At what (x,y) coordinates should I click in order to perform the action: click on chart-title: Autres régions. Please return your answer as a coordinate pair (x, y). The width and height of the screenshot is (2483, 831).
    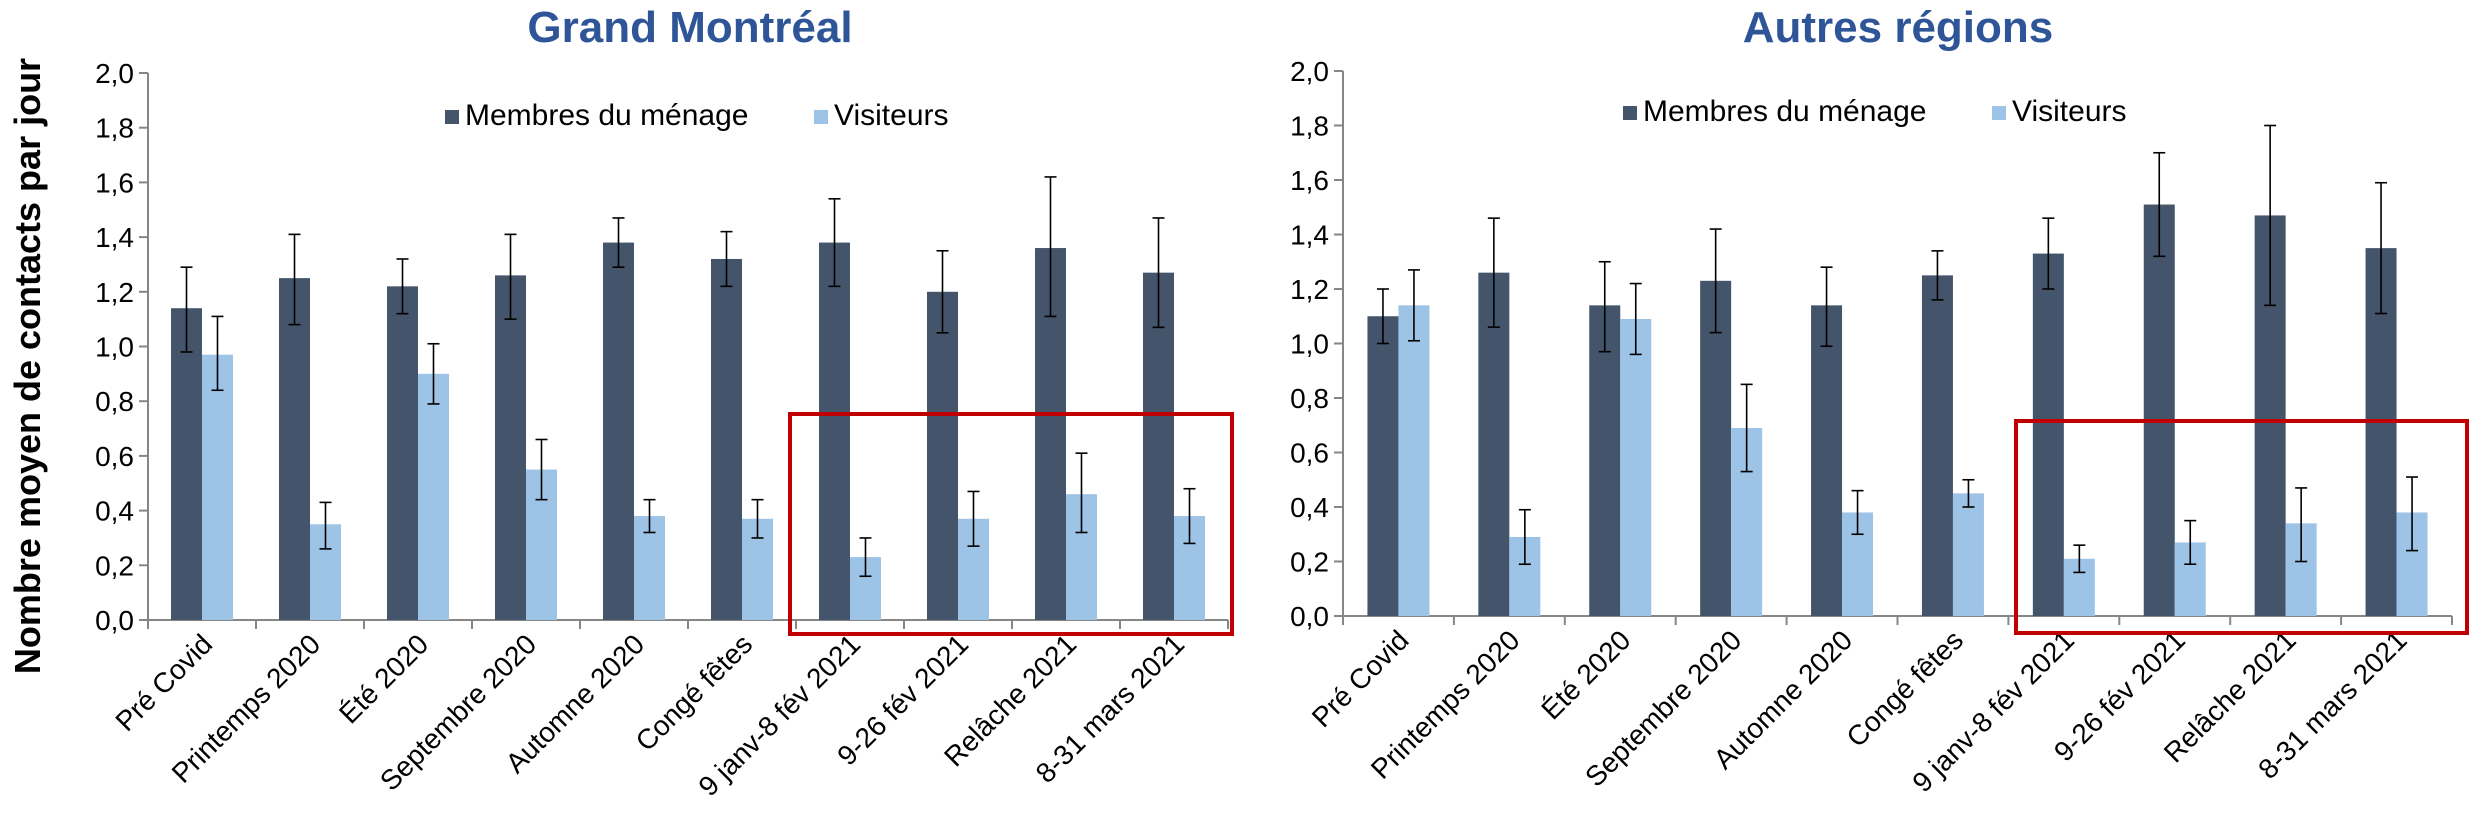
    Looking at the image, I should click on (1898, 27).